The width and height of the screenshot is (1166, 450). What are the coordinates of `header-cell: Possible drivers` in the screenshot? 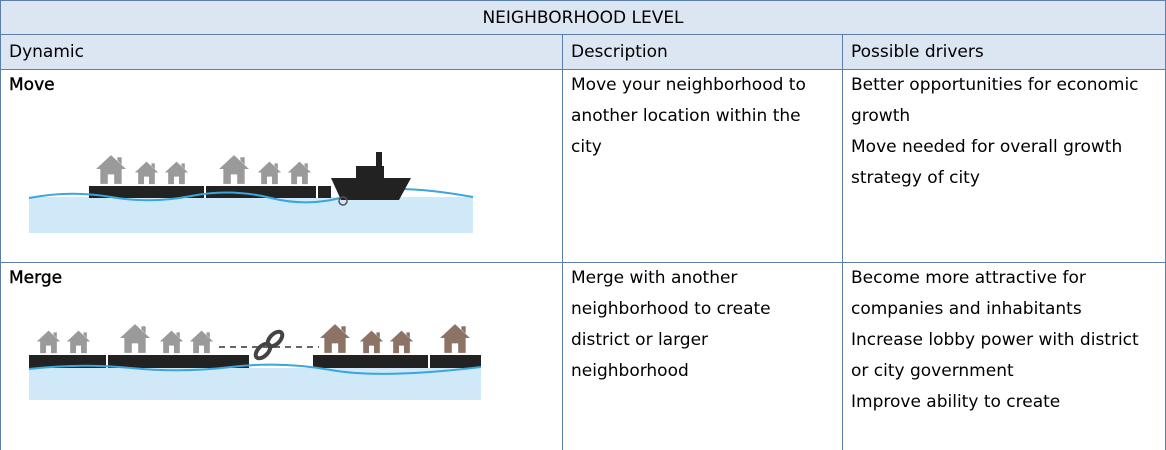 It's located at (1004, 52).